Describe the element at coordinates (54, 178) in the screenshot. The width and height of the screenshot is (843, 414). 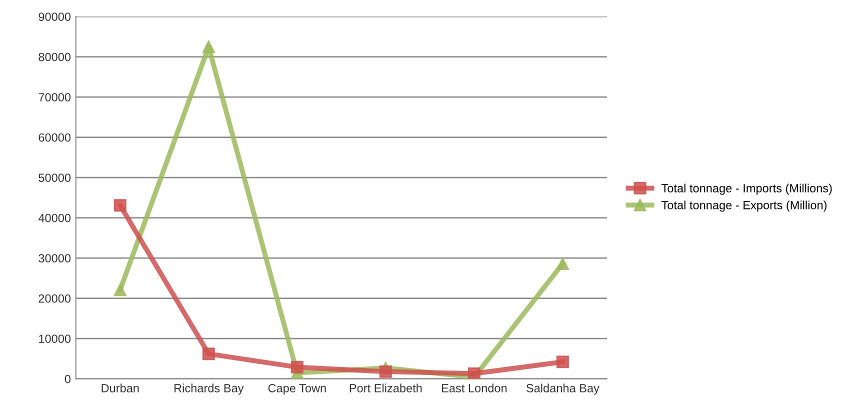
I see `y-tick-label: 50000` at that location.